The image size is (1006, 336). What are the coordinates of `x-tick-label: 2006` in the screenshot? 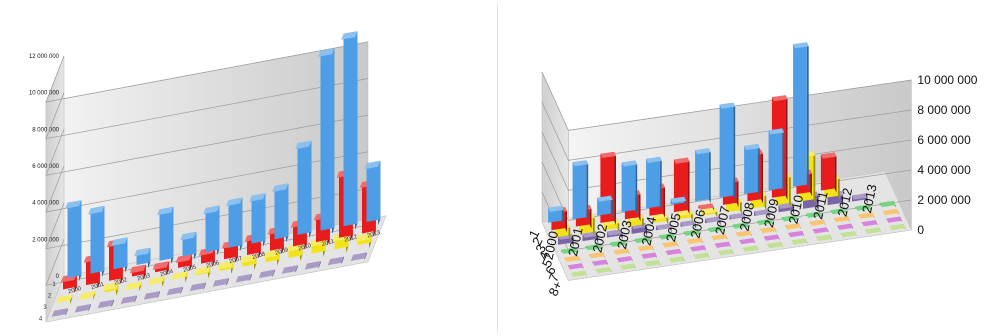 It's located at (697, 223).